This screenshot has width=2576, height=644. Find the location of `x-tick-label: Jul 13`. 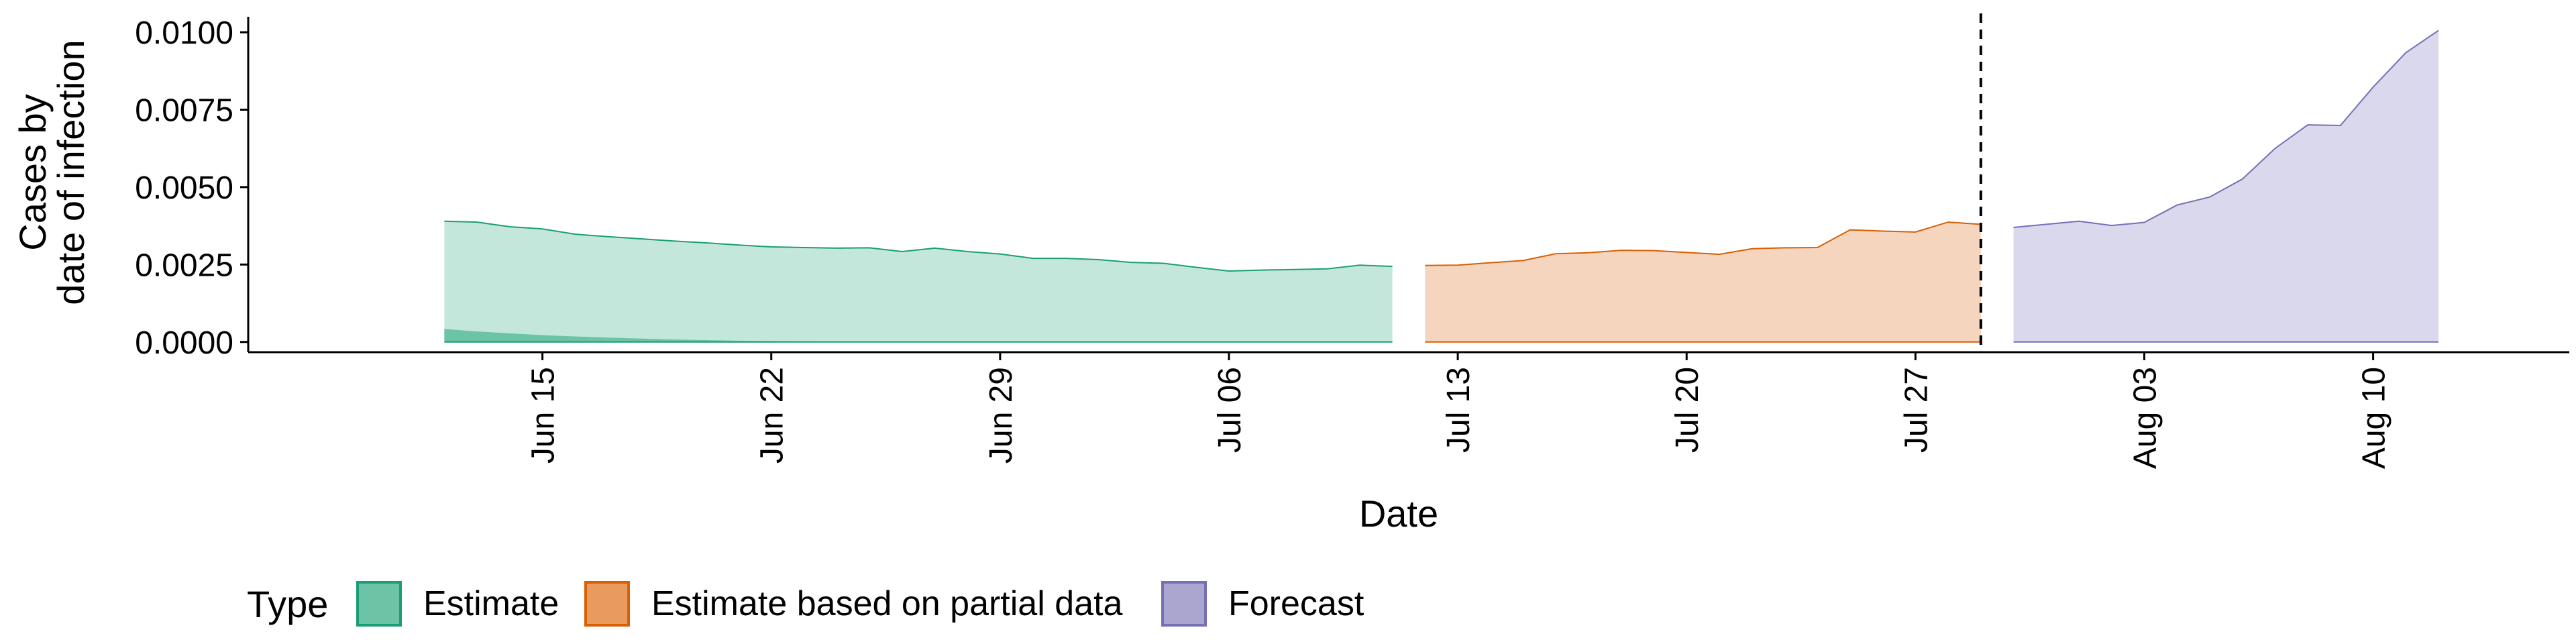

x-tick-label: Jul 13 is located at coordinates (1459, 410).